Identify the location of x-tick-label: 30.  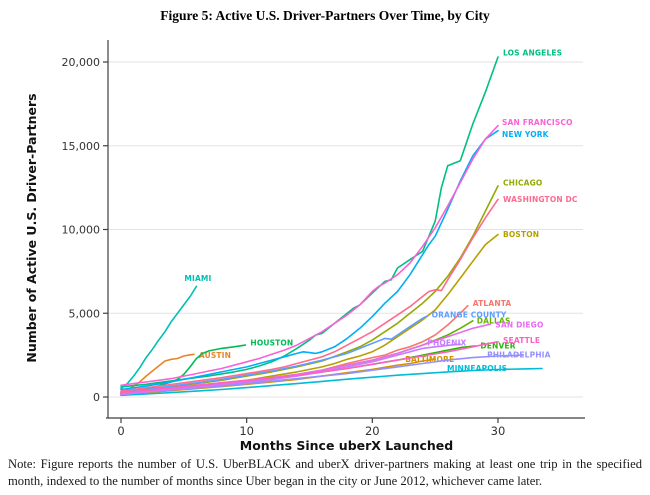
(498, 431).